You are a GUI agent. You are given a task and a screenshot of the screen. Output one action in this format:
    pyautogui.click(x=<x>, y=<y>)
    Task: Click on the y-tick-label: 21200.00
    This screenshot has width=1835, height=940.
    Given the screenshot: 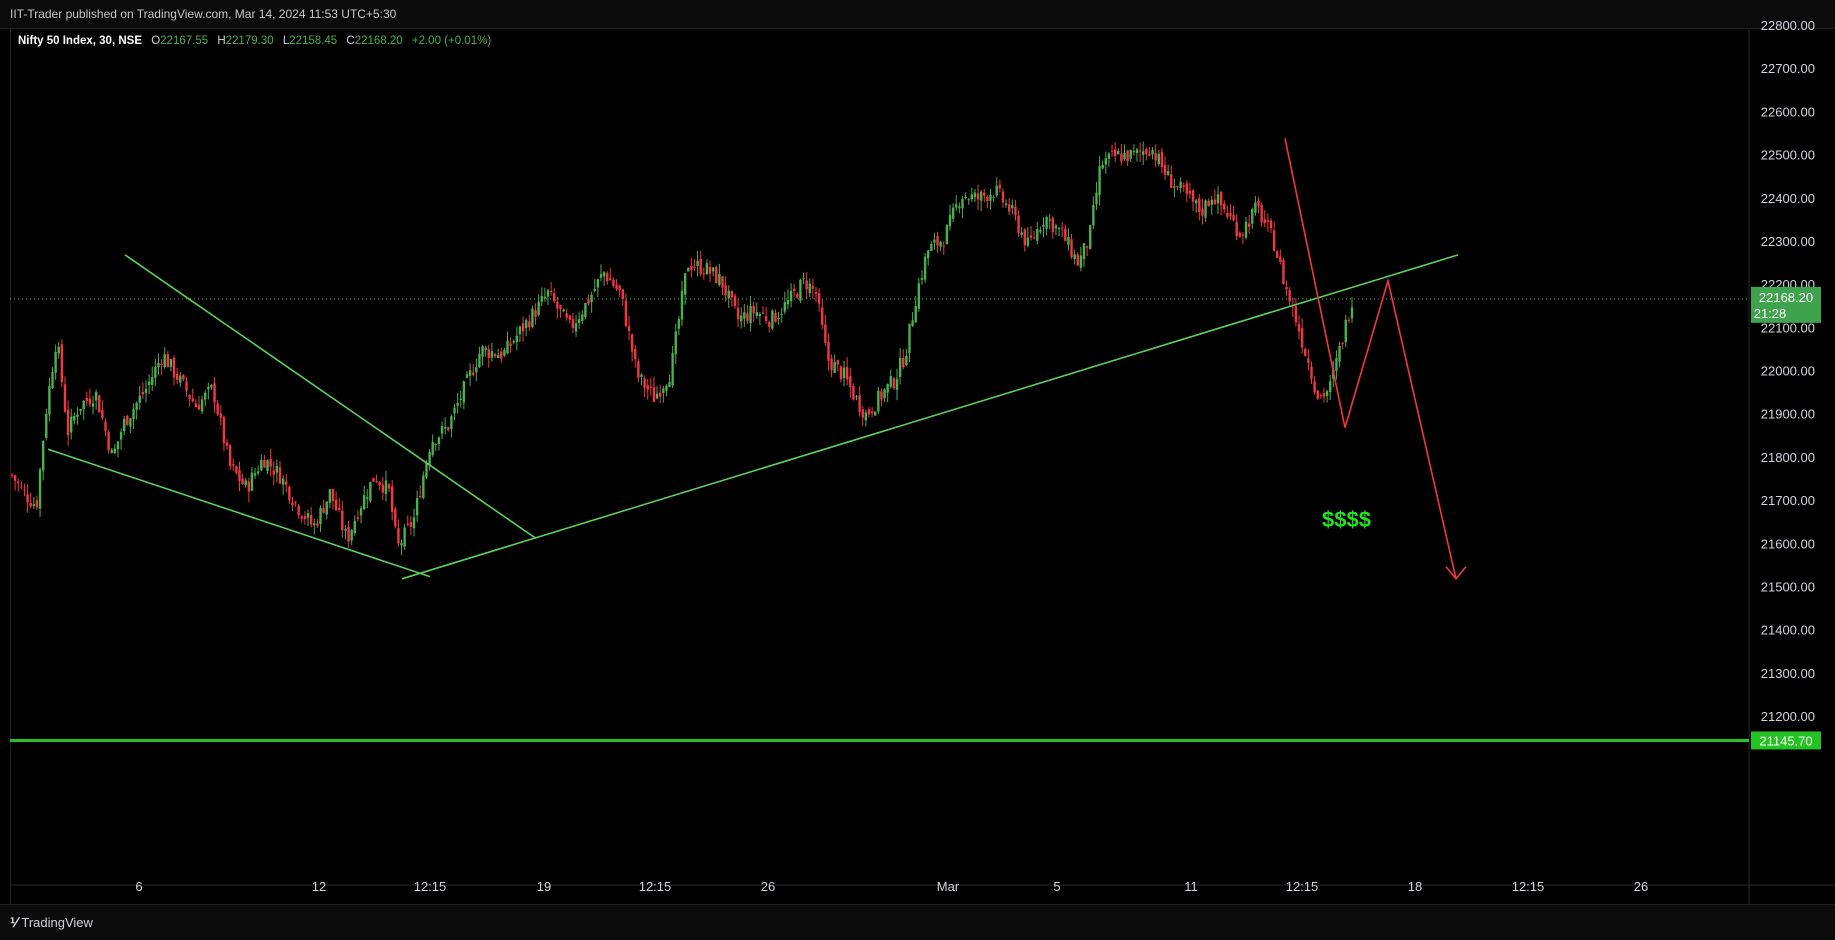 What is the action you would take?
    pyautogui.click(x=1788, y=716)
    